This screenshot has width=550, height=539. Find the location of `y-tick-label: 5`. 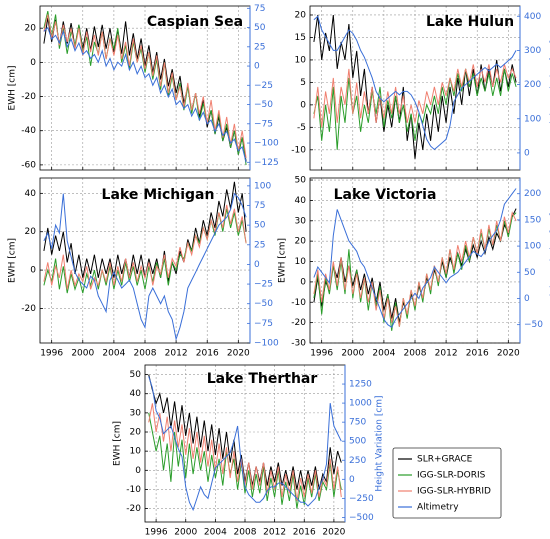

y-tick-label: 5 is located at coordinates (303, 83).